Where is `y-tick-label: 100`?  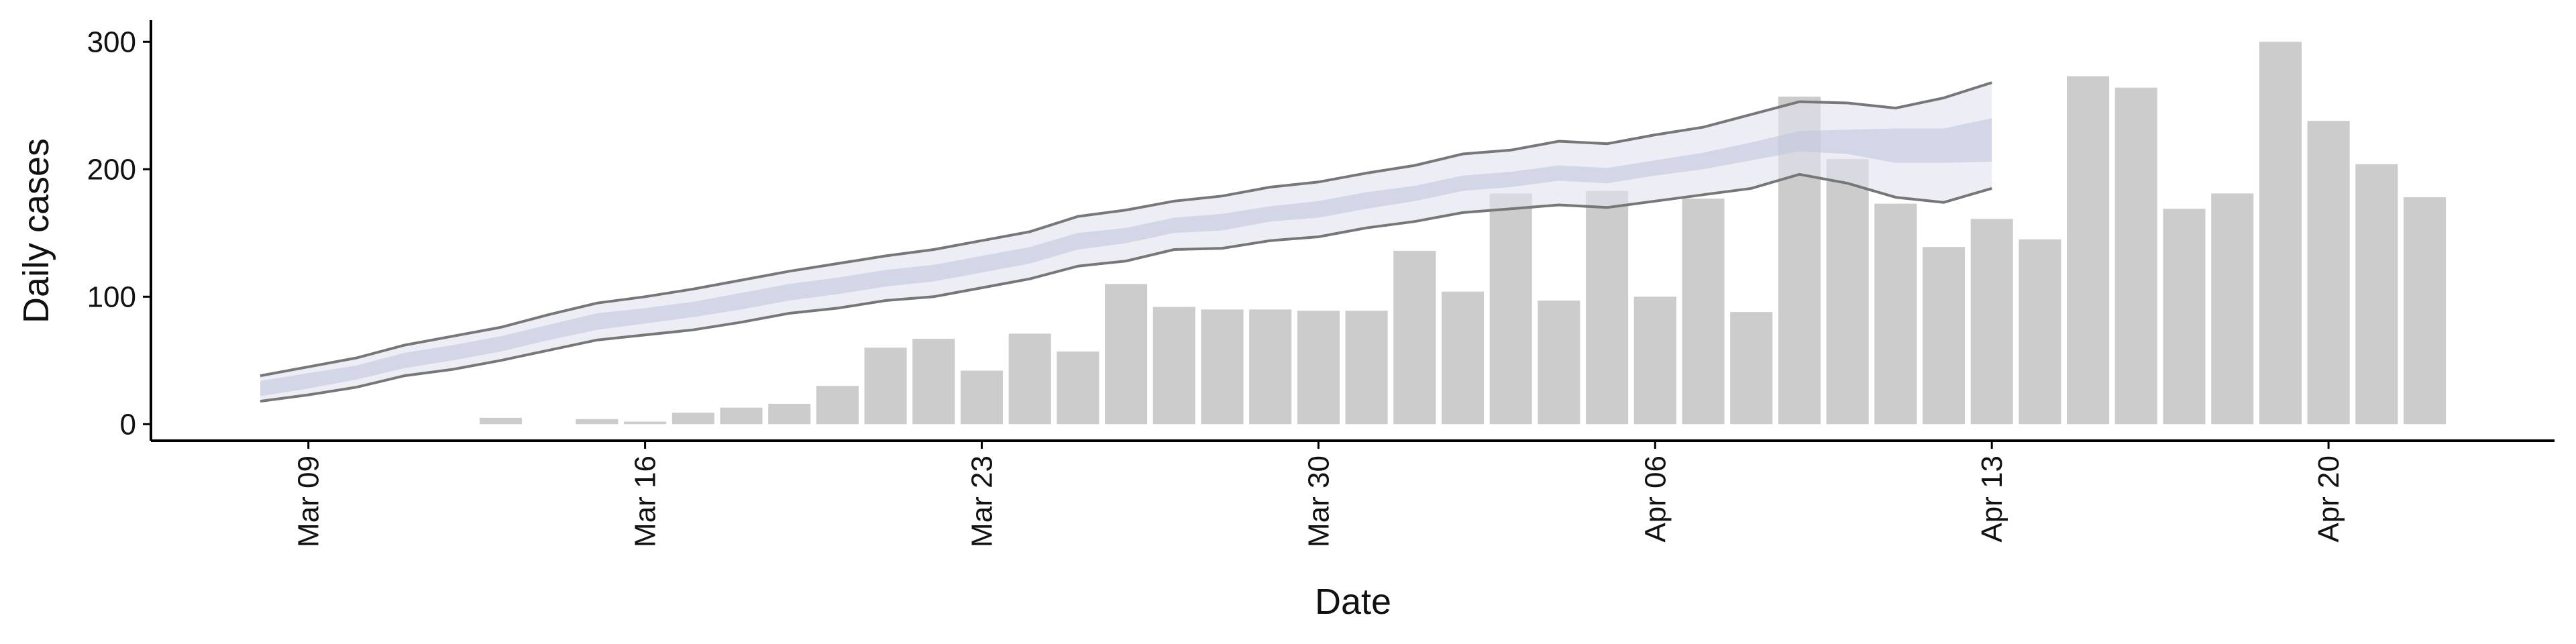 y-tick-label: 100 is located at coordinates (111, 296).